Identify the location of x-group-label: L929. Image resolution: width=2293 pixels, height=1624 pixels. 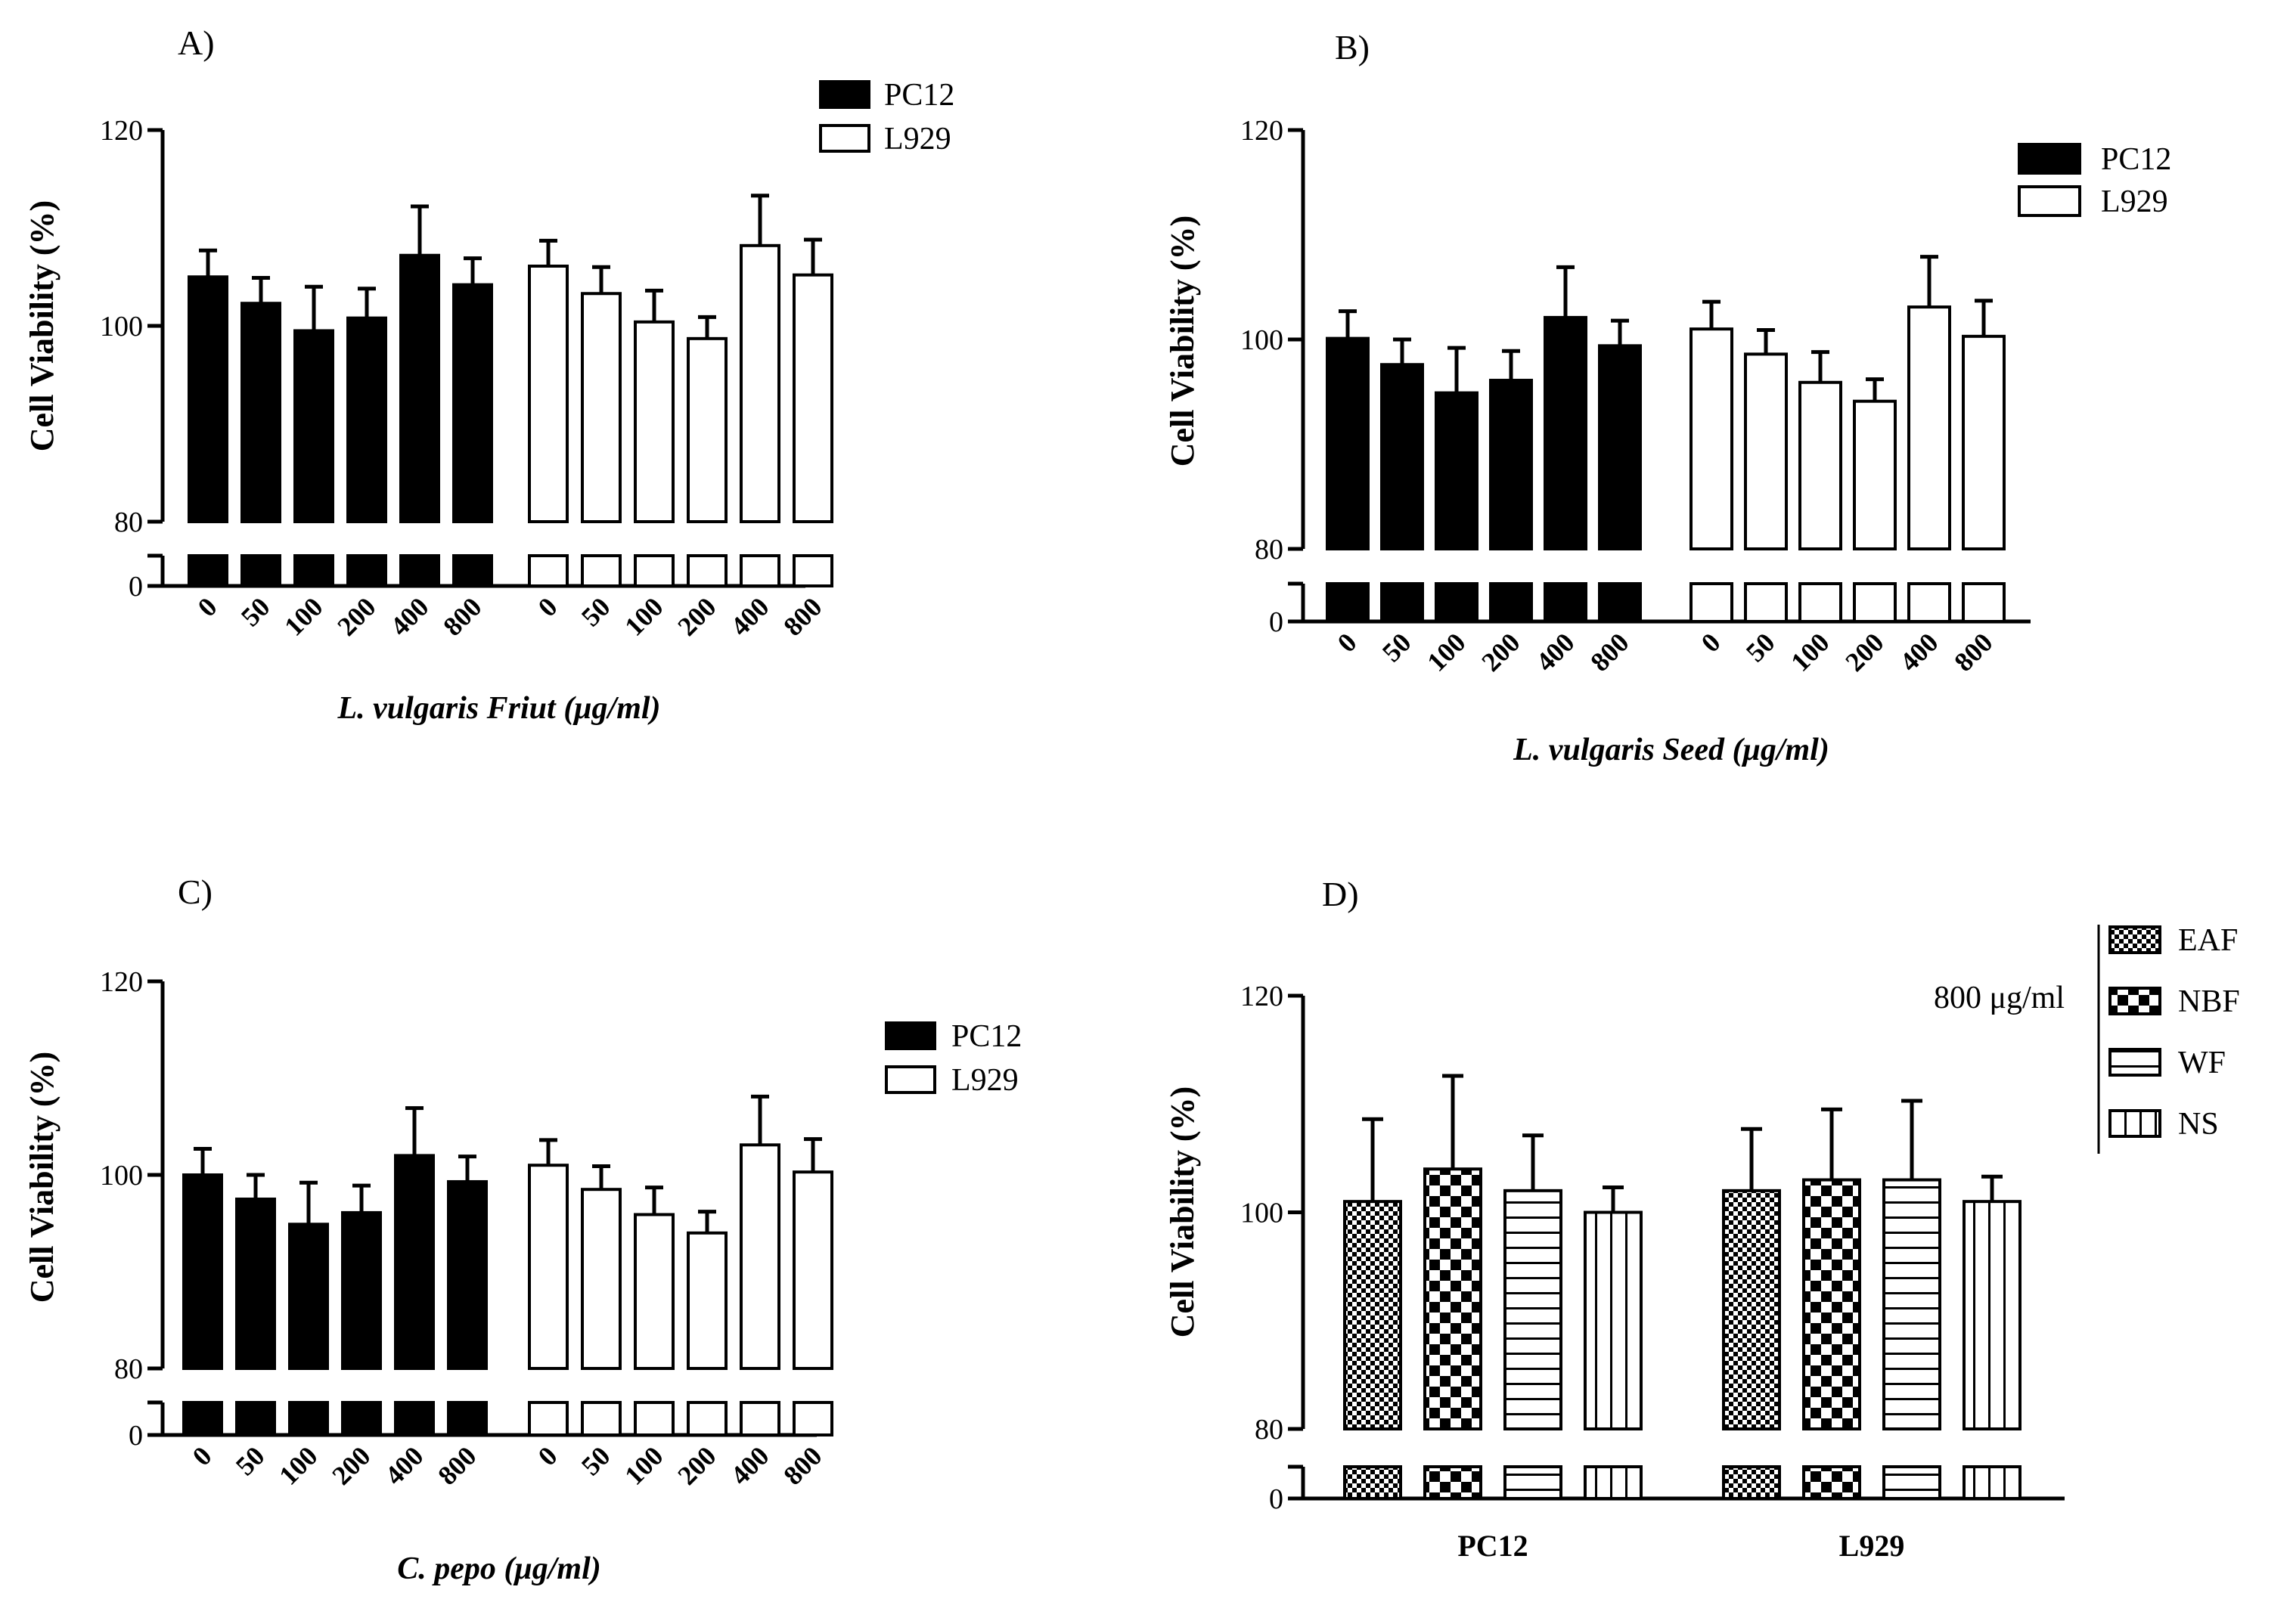
(1872, 1546).